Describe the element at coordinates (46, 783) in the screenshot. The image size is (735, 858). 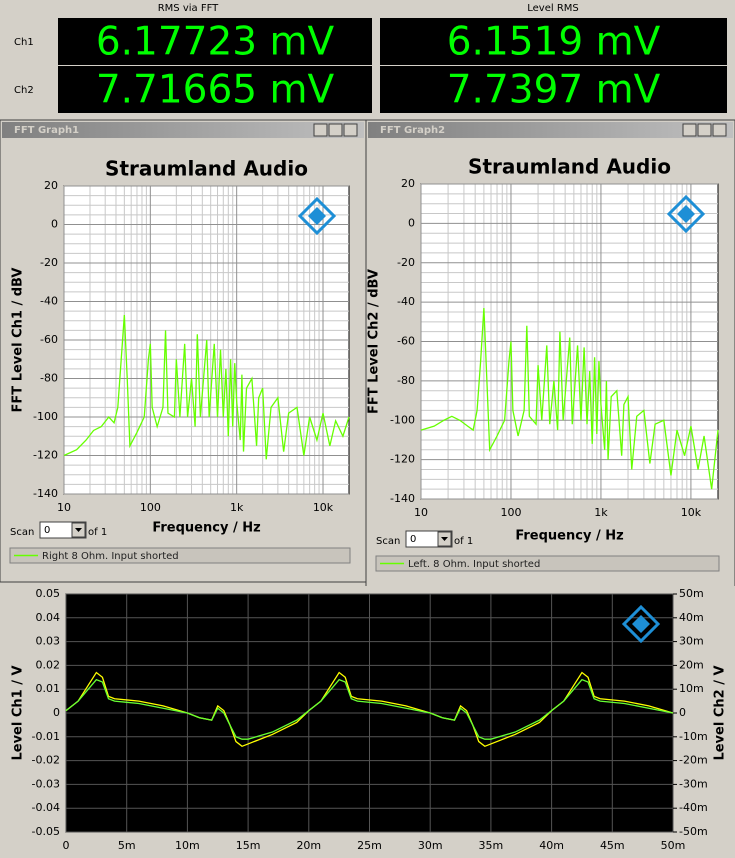
I see `y-tick-label: -0.03` at that location.